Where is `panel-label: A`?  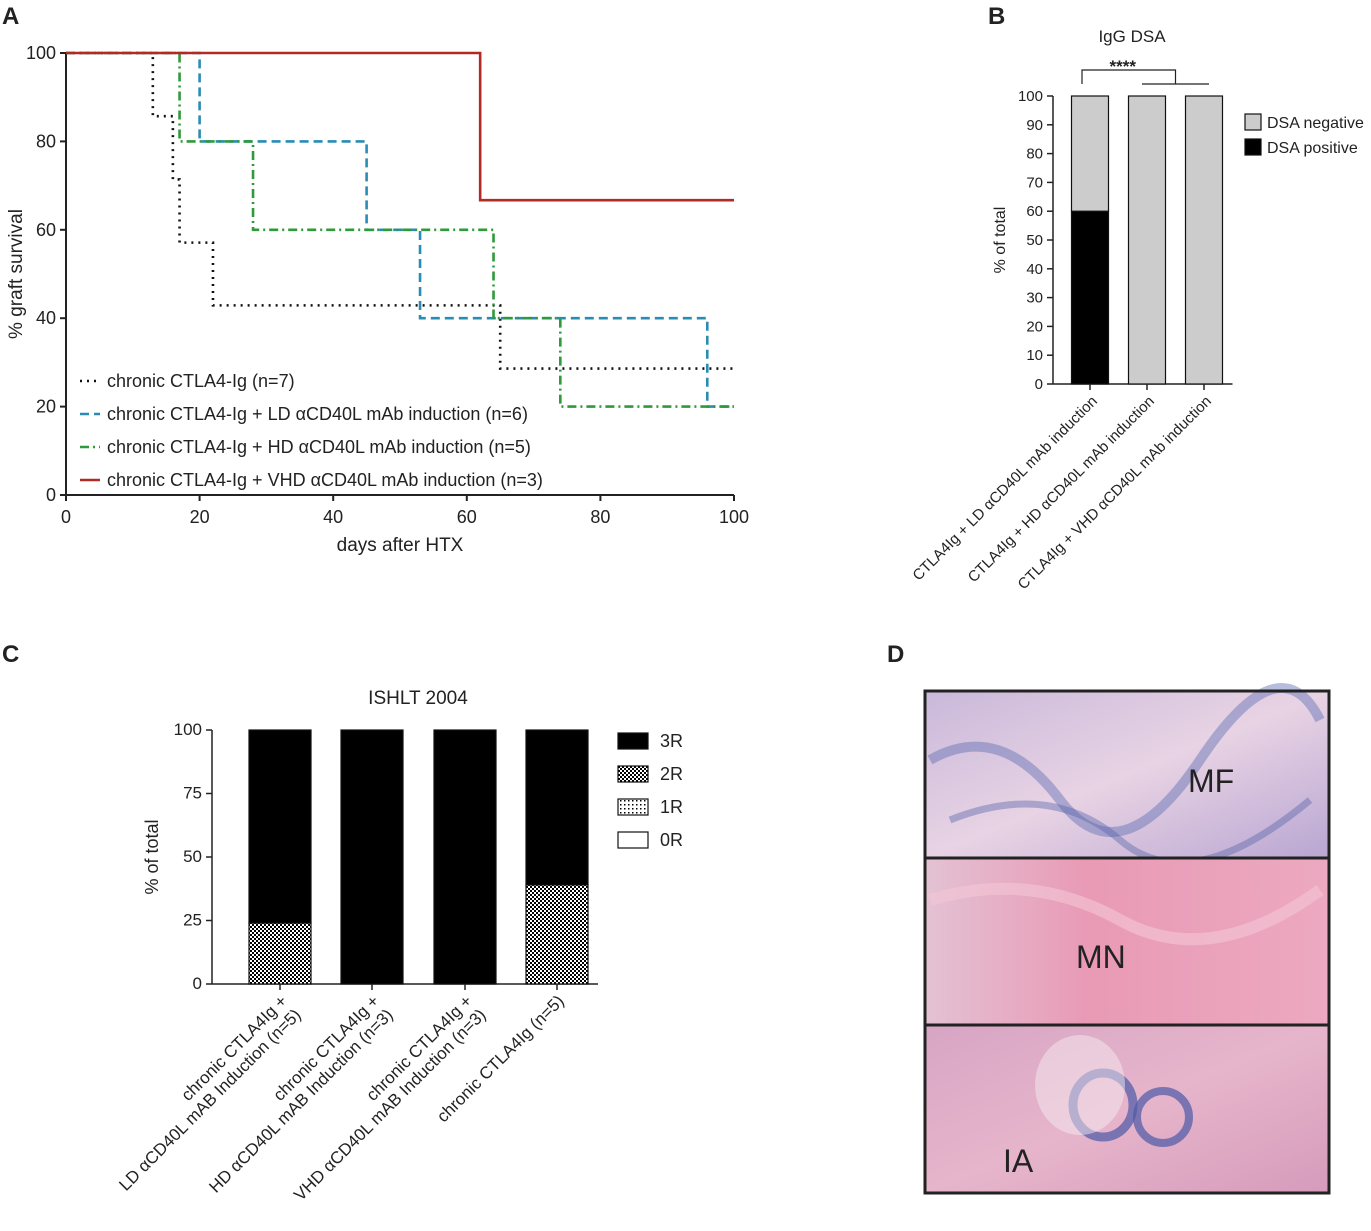 panel-label: A is located at coordinates (10, 16).